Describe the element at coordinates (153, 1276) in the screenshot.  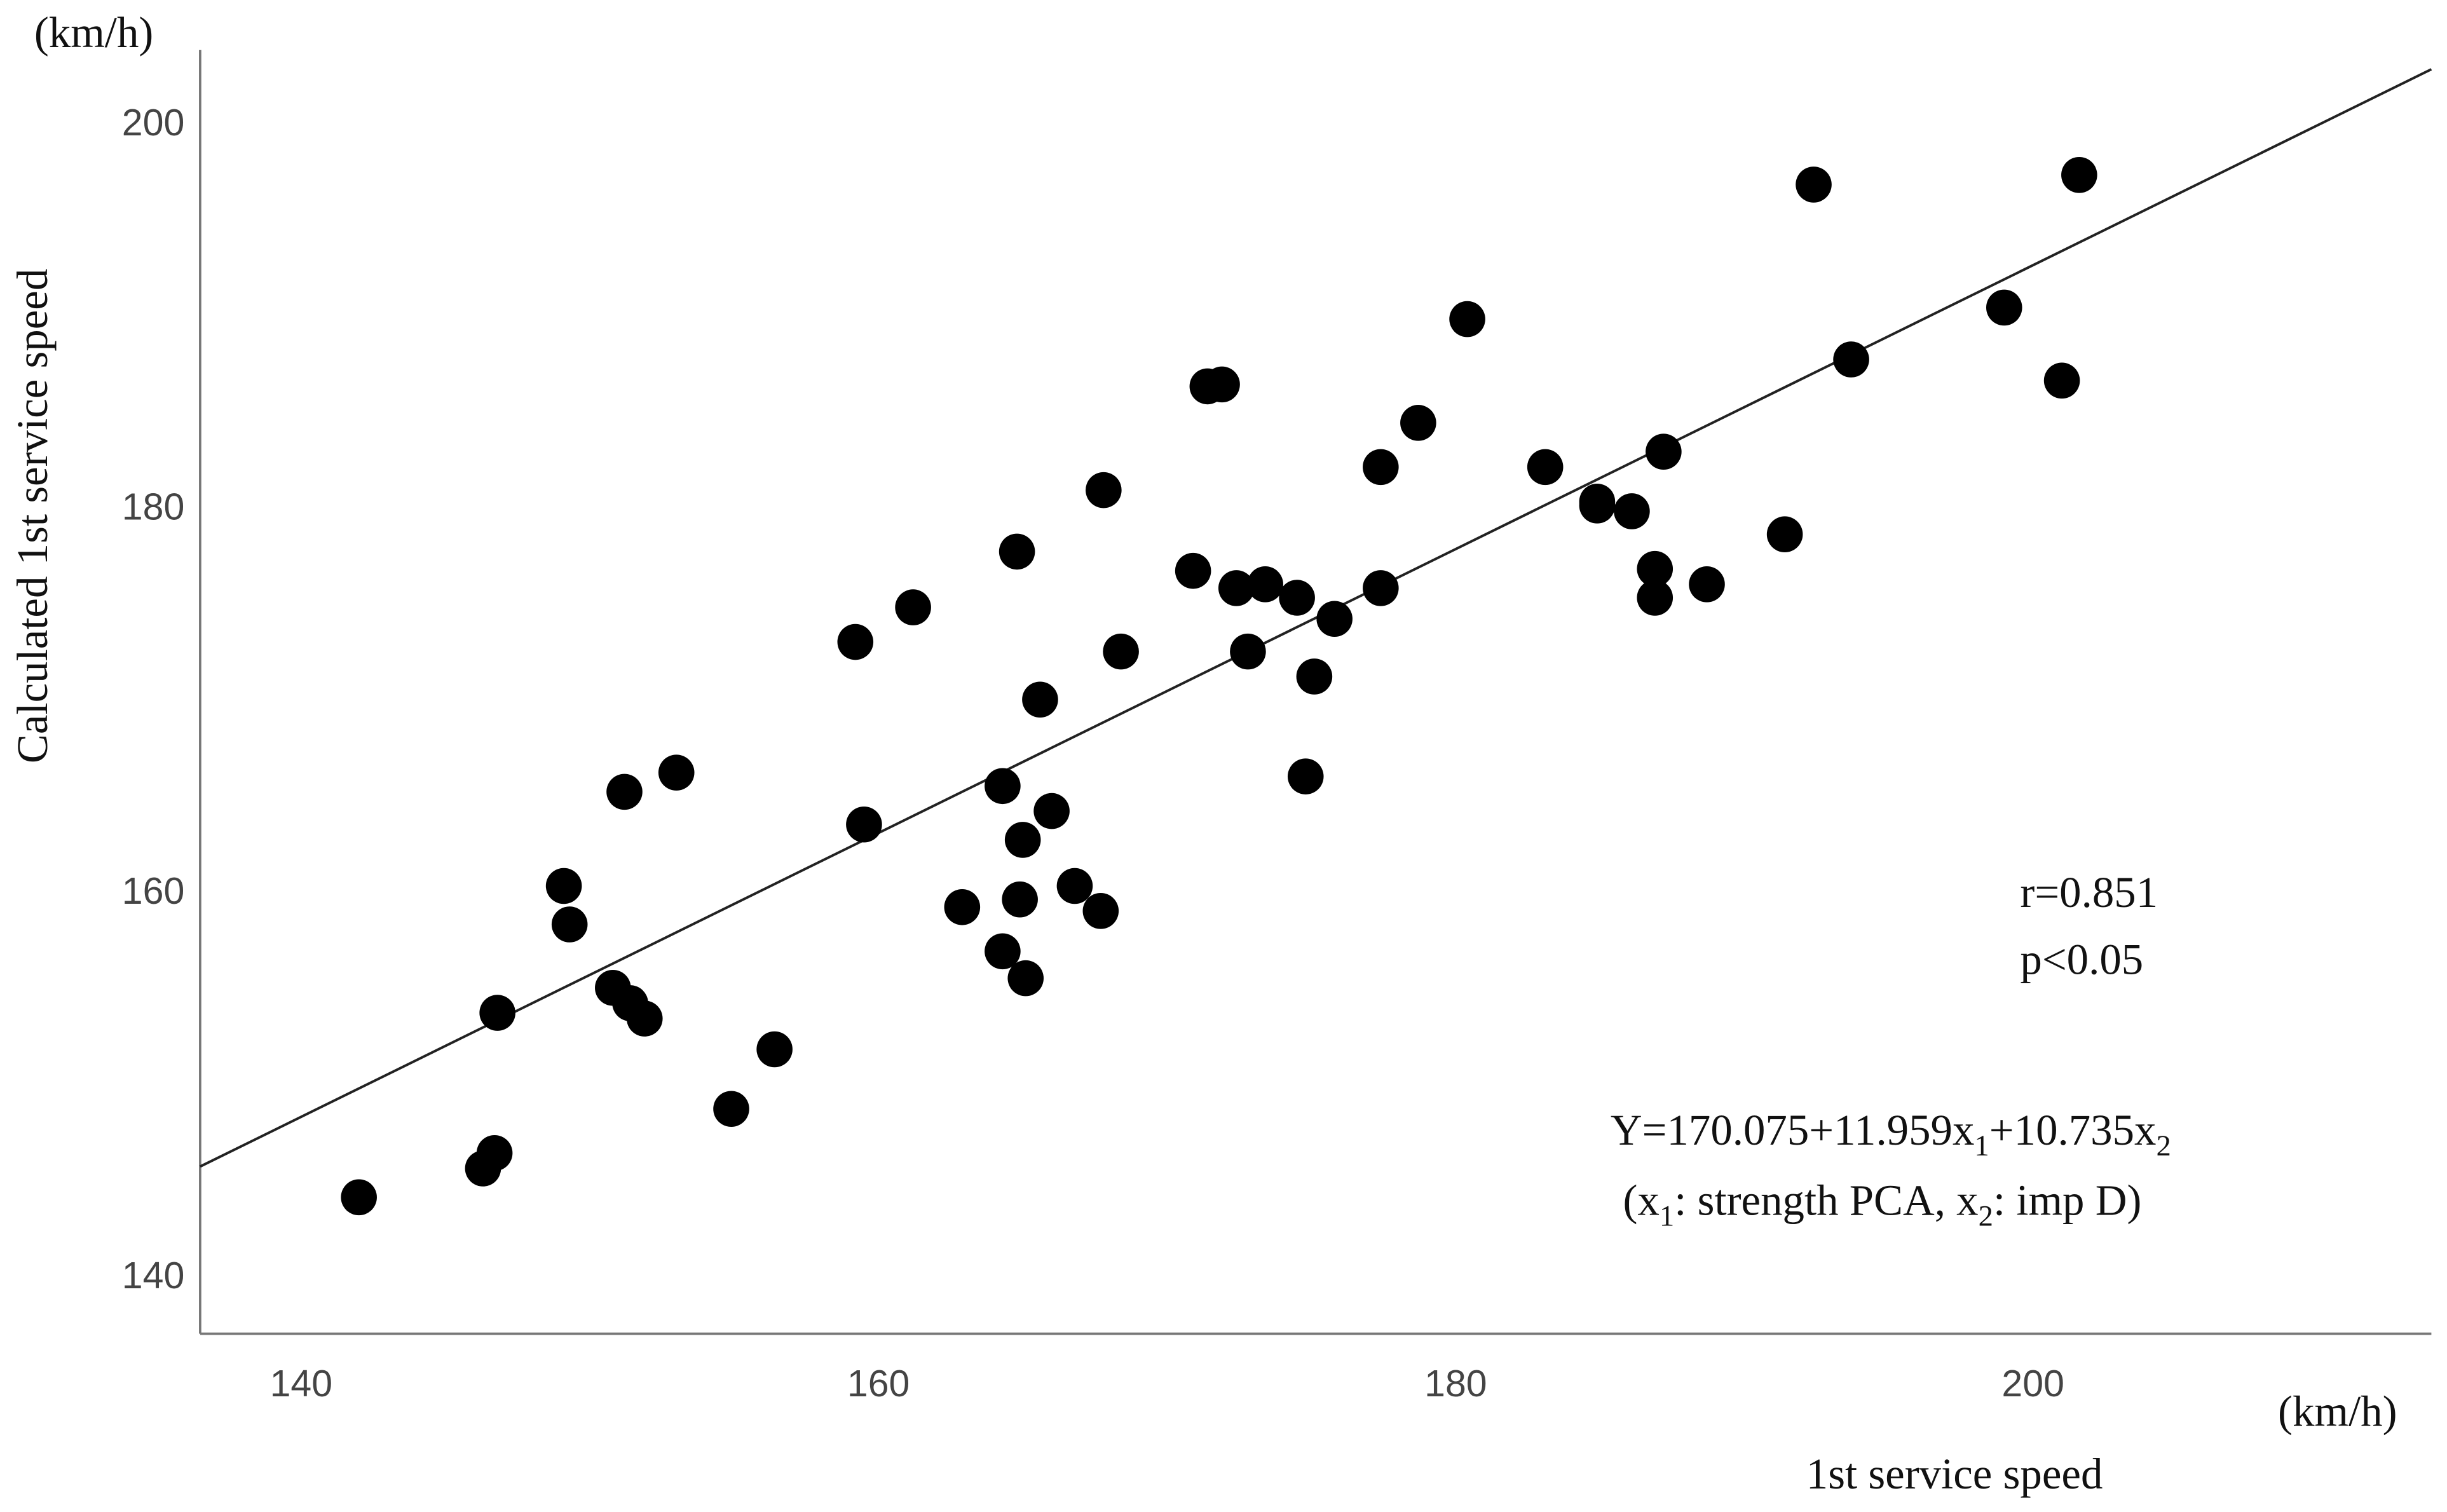
I see `y-tick-label: 140` at that location.